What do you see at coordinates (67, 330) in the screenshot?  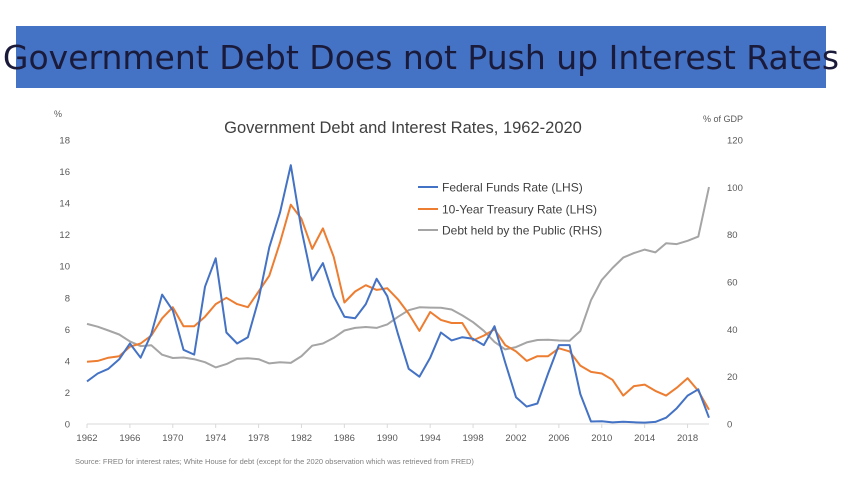 I see `y-left-tick-label: 6` at bounding box center [67, 330].